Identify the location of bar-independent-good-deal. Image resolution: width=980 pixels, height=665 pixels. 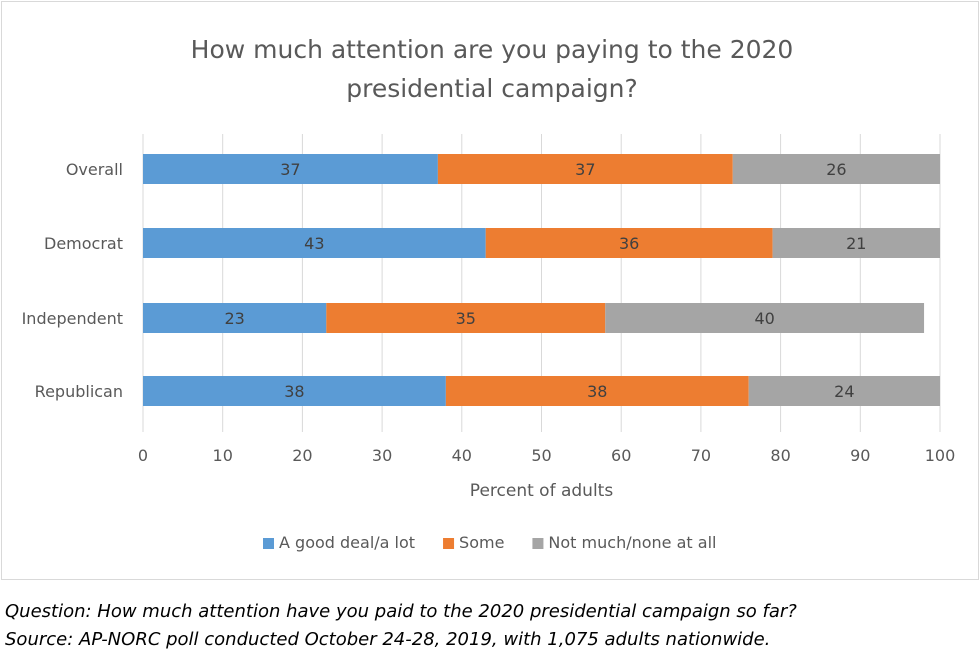
(235, 318).